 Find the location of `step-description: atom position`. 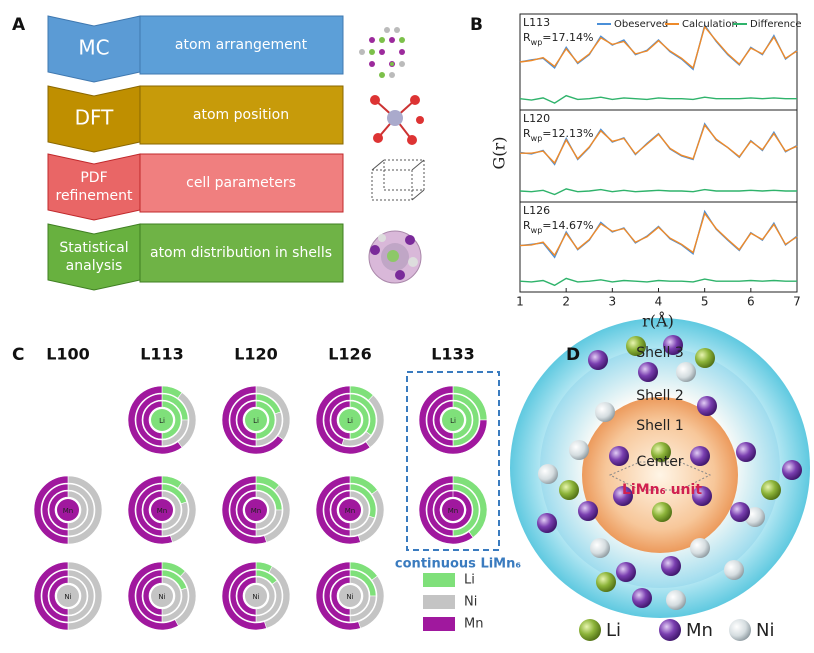

step-description: atom position is located at coordinates (241, 115).